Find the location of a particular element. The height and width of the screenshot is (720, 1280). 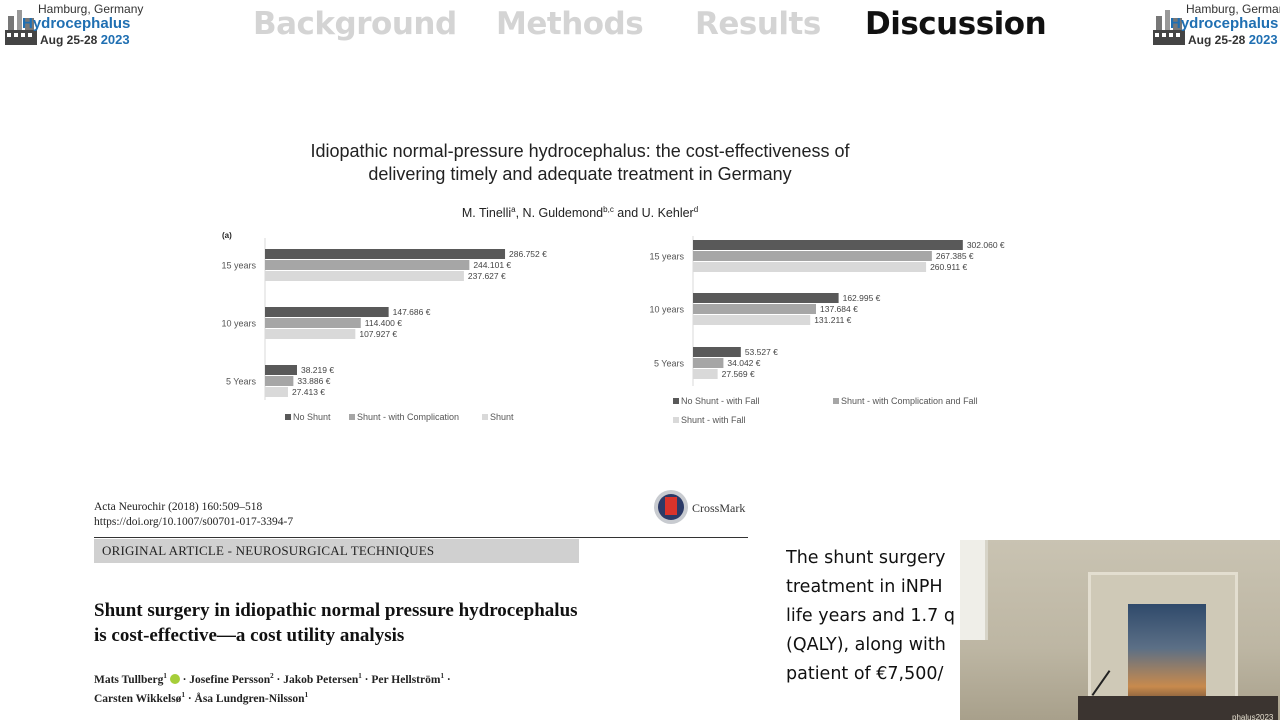

poster-text: phalus2023 is located at coordinates (1253, 716).